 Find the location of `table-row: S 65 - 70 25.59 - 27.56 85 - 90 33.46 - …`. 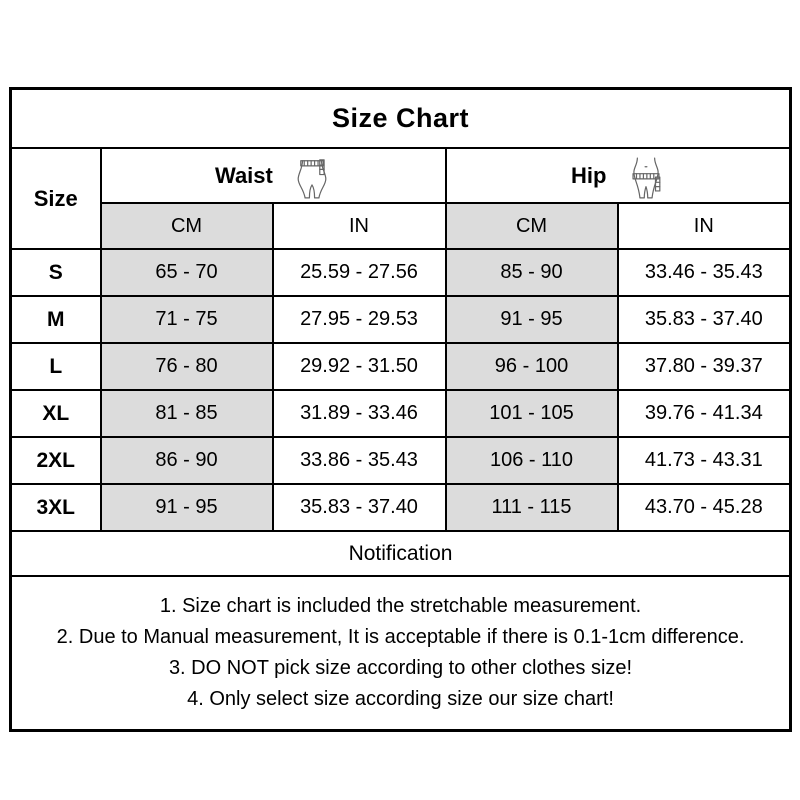

table-row: S 65 - 70 25.59 - 27.56 85 - 90 33.46 - … is located at coordinates (400, 272).